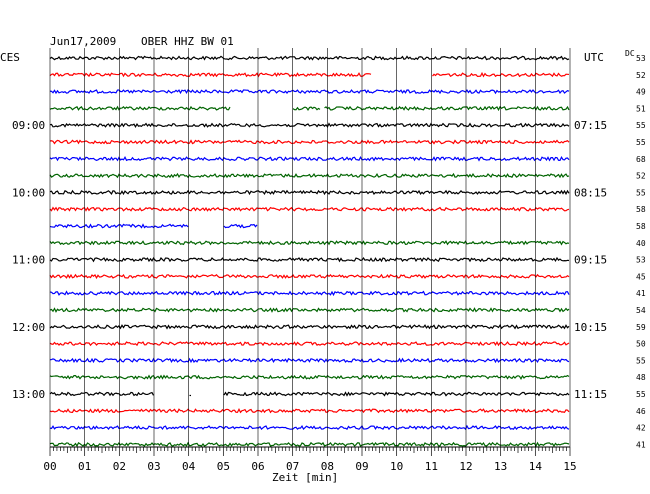 Image resolution: width=650 pixels, height=494 pixels. Describe the element at coordinates (641, 327) in the screenshot. I see `dc-value: 59` at that location.